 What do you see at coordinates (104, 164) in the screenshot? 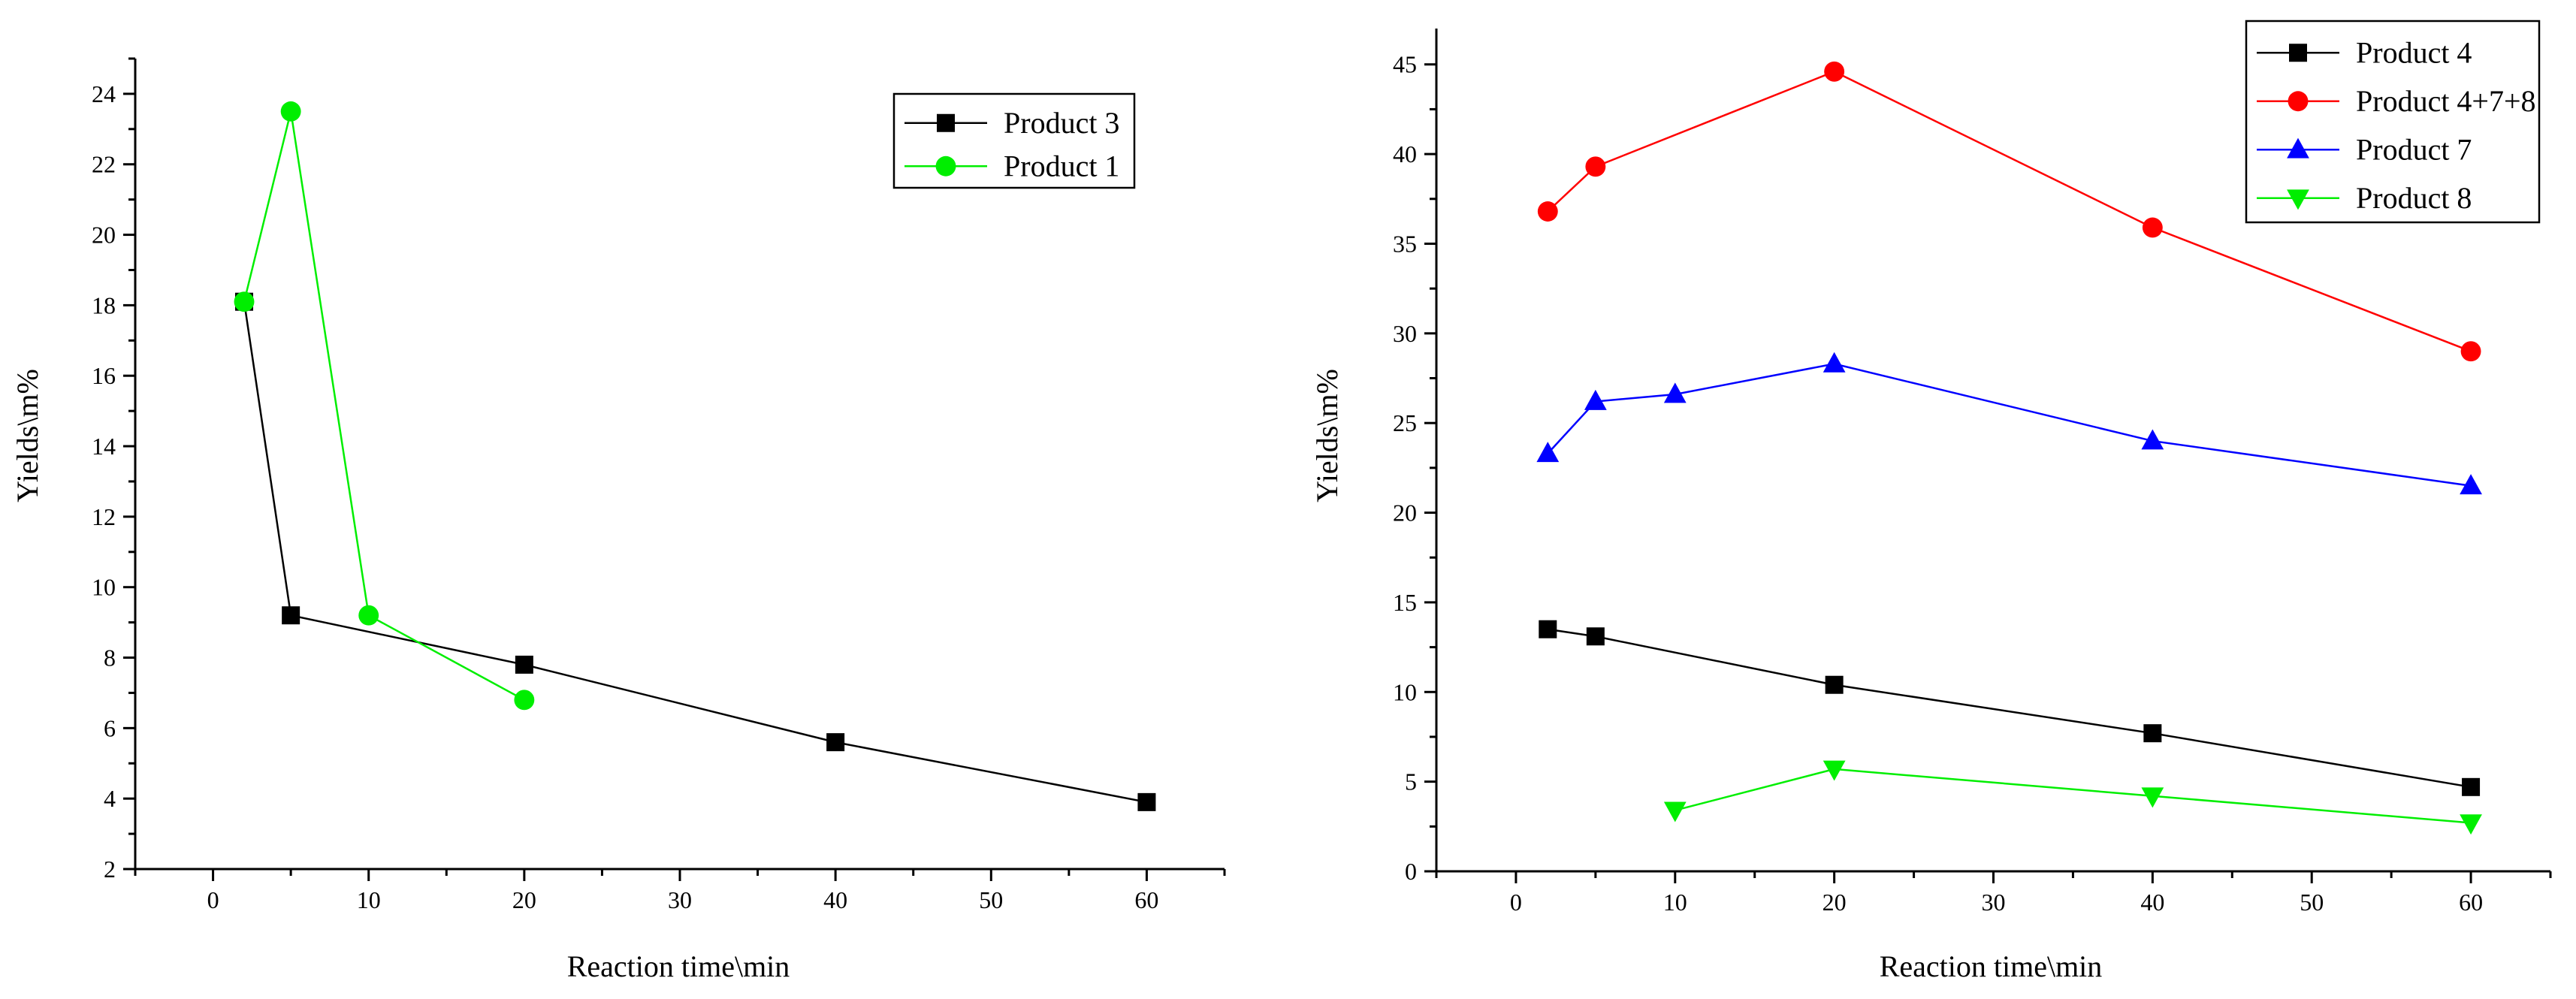
I see `left-chart-y-tick-label: 22` at bounding box center [104, 164].